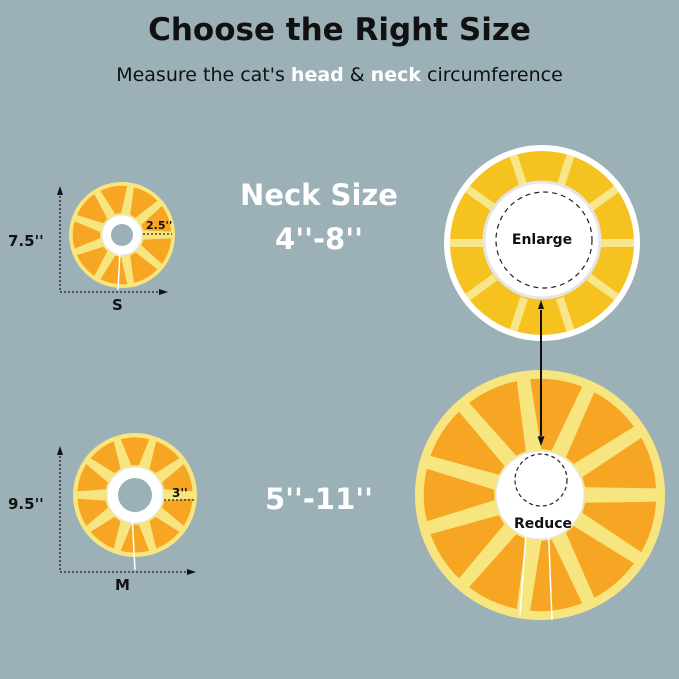  Describe the element at coordinates (541, 480) in the screenshot. I see `reduce-dashed-circle` at that location.